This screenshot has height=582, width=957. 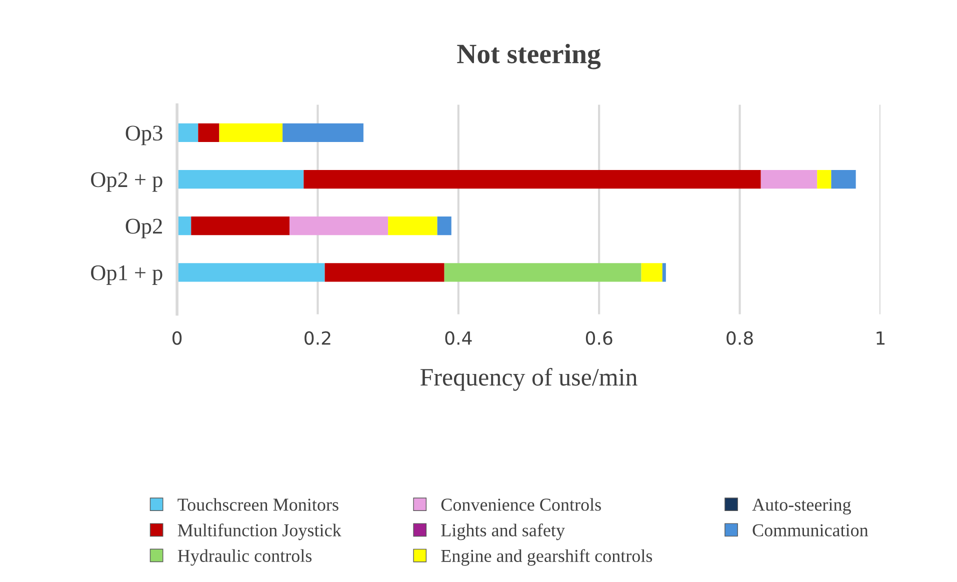 I want to click on x-tick-label: 0.4, so click(x=458, y=338).